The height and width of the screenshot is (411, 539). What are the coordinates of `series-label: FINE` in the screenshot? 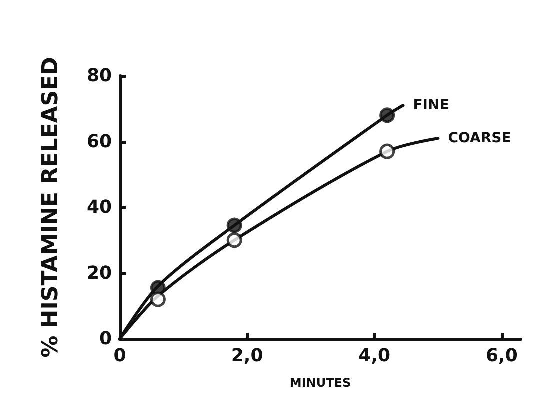 It's located at (431, 106).